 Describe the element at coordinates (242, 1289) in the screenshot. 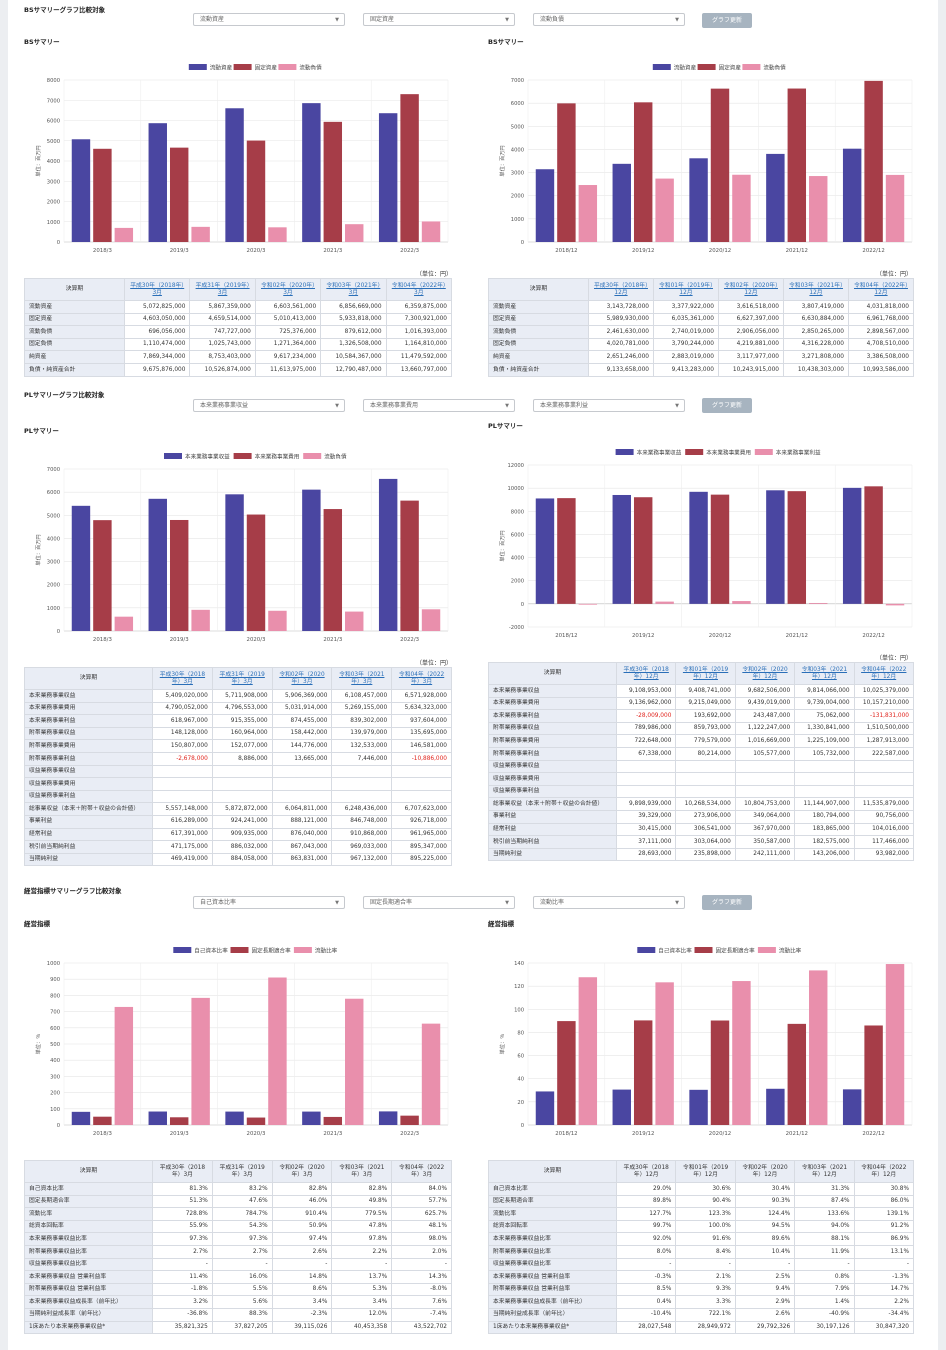

I see `table-cell: 5.5%` at that location.